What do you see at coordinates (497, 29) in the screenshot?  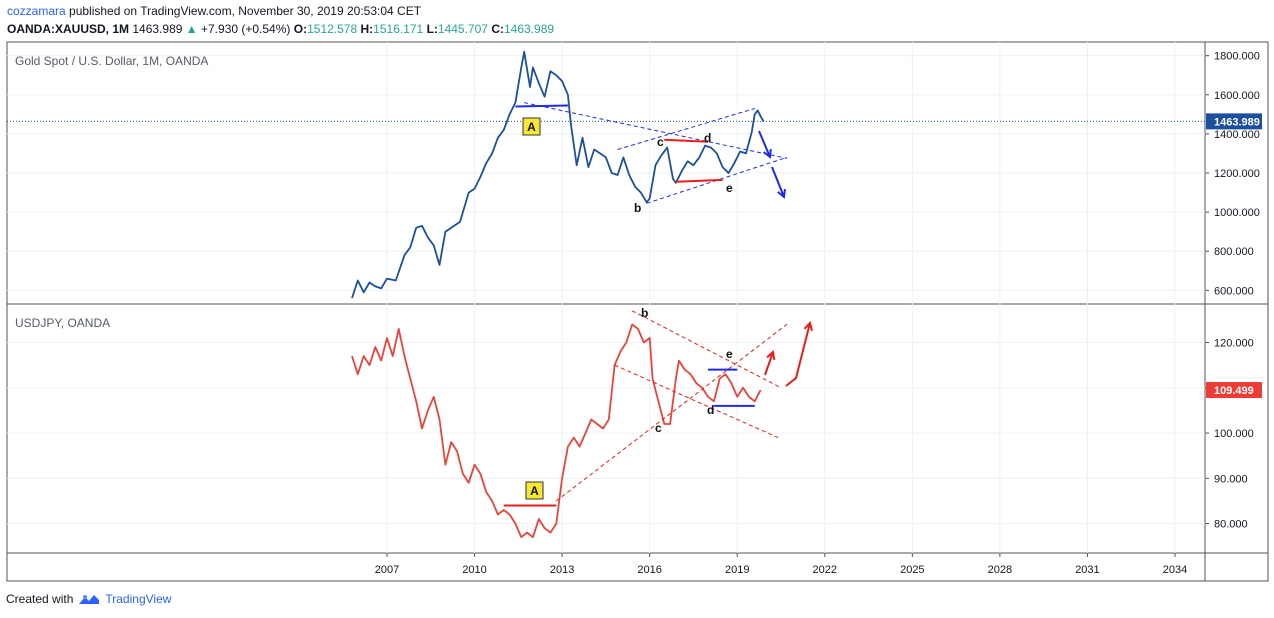 I see `close-label: C:` at bounding box center [497, 29].